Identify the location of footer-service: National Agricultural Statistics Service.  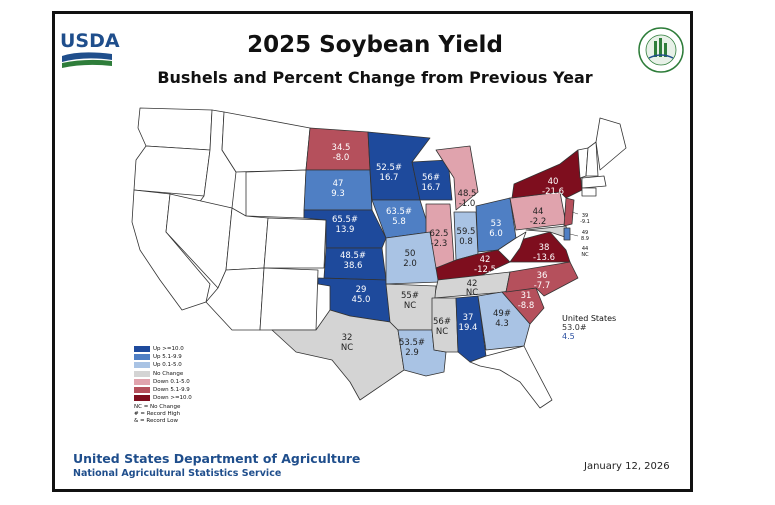
(177, 473).